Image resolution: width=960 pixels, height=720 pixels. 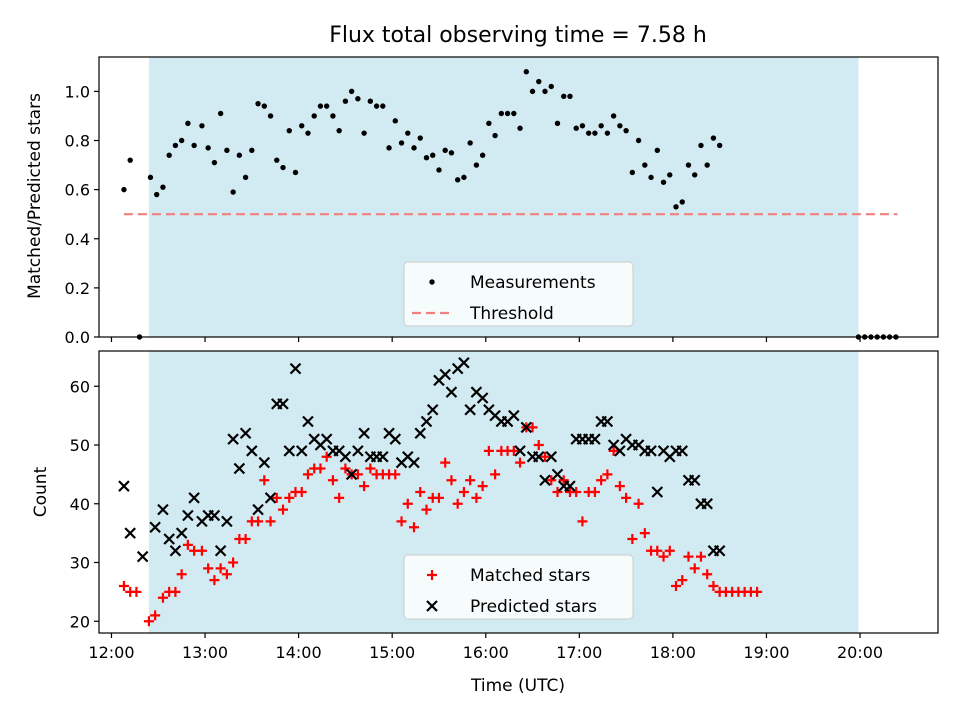 What do you see at coordinates (766, 652) in the screenshot?
I see `xtick-label: 19:00` at bounding box center [766, 652].